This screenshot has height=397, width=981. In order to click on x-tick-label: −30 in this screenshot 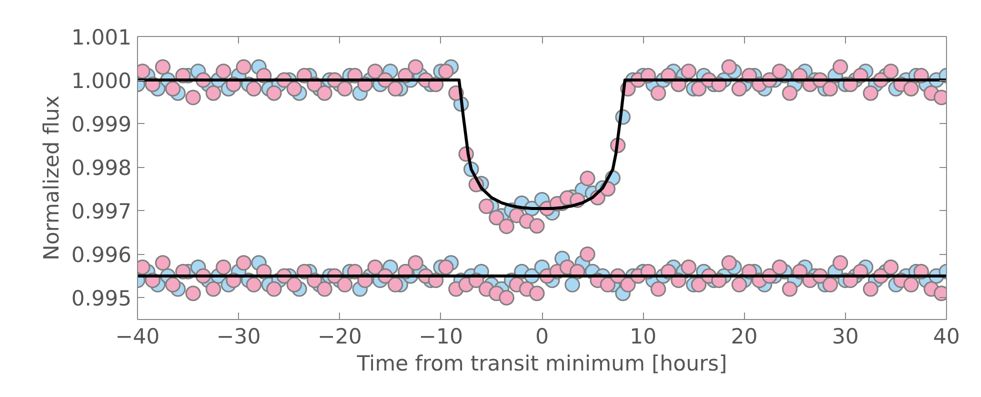, I will do `click(238, 336)`.